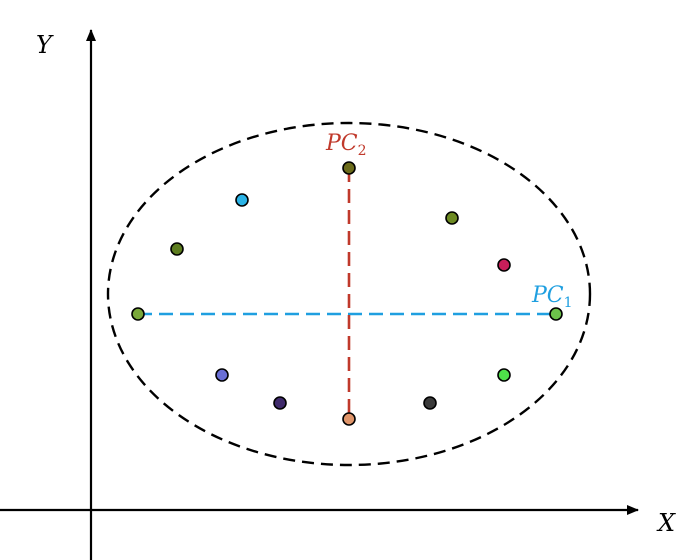 This screenshot has height=560, width=691. I want to click on pc1-label-base: PC, so click(547, 295).